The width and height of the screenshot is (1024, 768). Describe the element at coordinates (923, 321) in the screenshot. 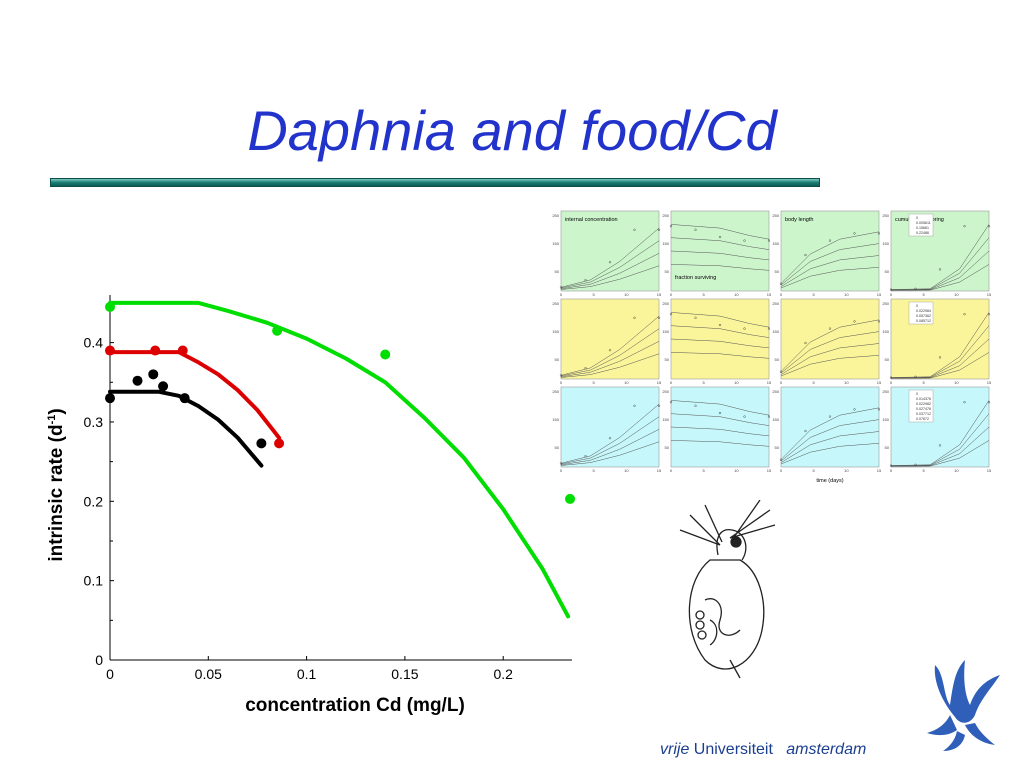

I see `panel-legend-entry: 0.085712` at that location.